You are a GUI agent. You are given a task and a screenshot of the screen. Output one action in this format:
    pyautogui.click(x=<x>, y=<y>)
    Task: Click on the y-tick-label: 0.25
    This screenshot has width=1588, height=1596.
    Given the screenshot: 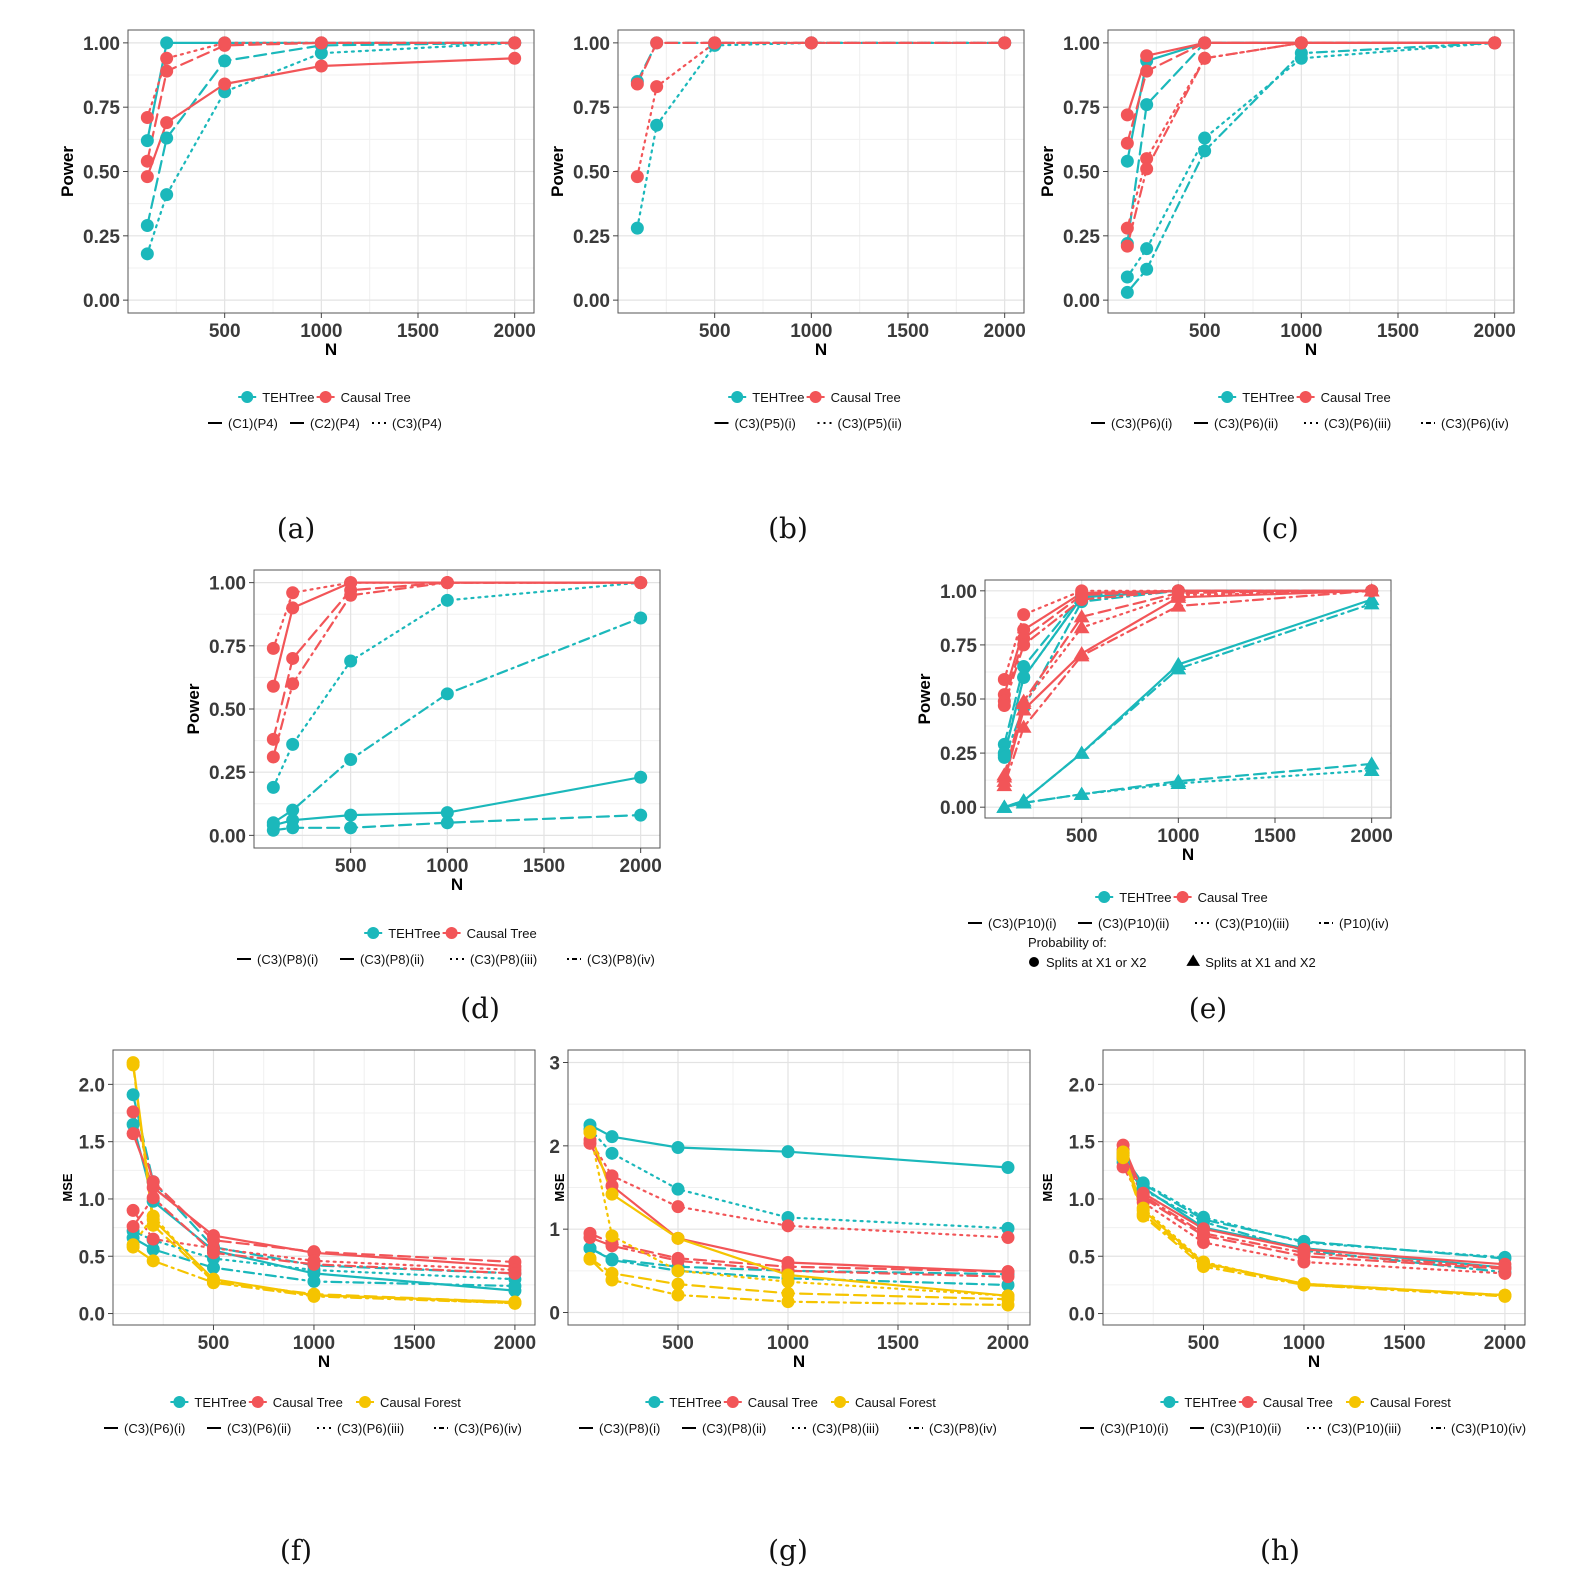 What is the action you would take?
    pyautogui.click(x=101, y=237)
    